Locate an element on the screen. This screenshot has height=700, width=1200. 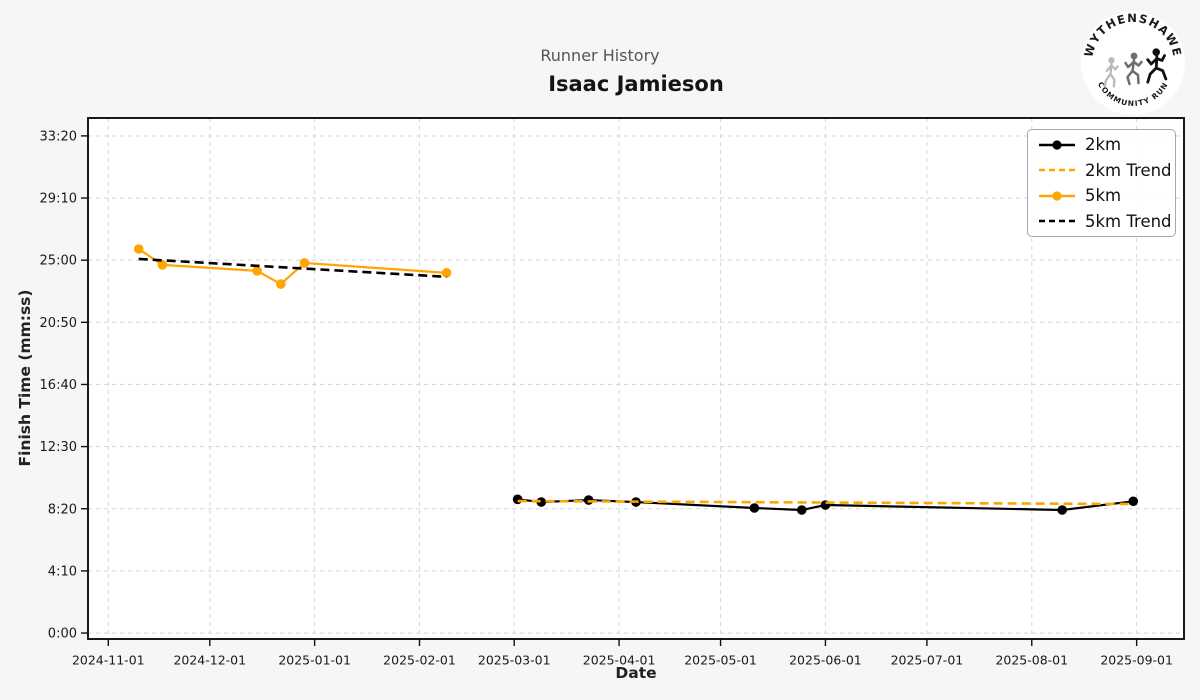
y-tick-label: 29:10 is located at coordinates (58, 199).